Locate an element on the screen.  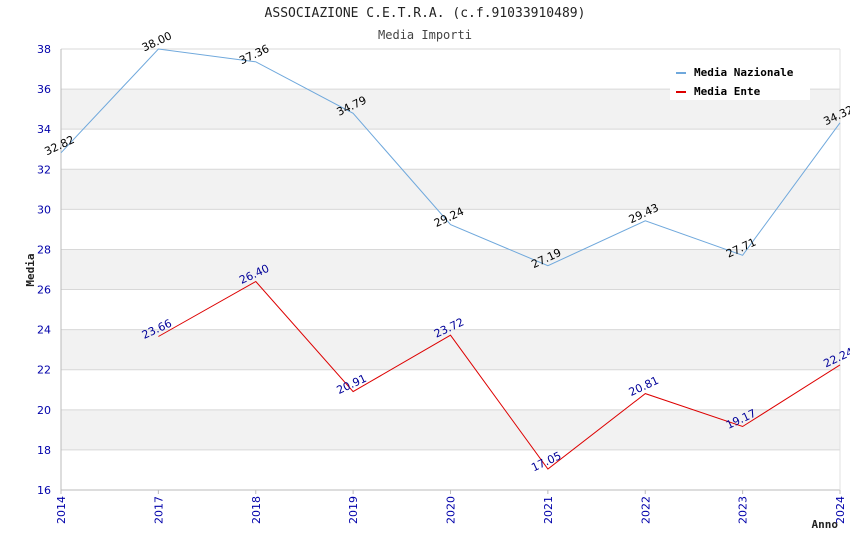
x-tick-label: 2014 is located at coordinates (61, 510).